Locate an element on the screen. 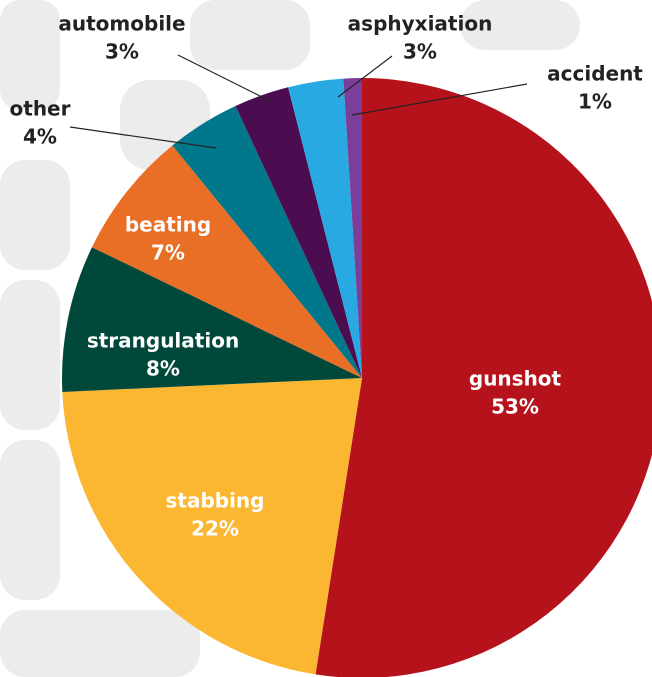  slice-name: strangulation is located at coordinates (163, 341).